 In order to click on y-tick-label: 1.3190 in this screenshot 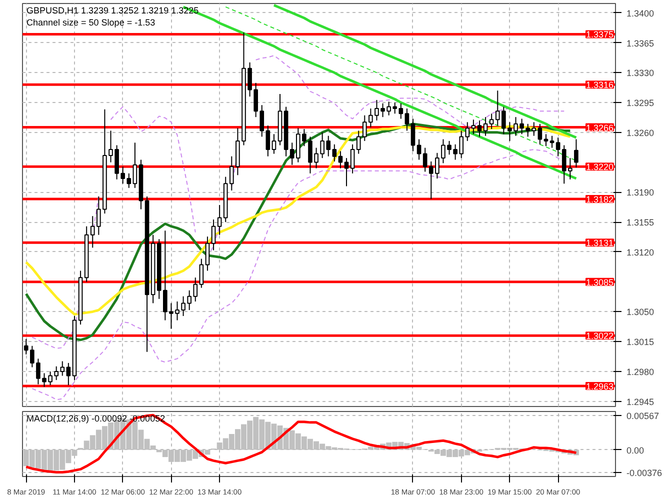, I will do `click(640, 193)`.